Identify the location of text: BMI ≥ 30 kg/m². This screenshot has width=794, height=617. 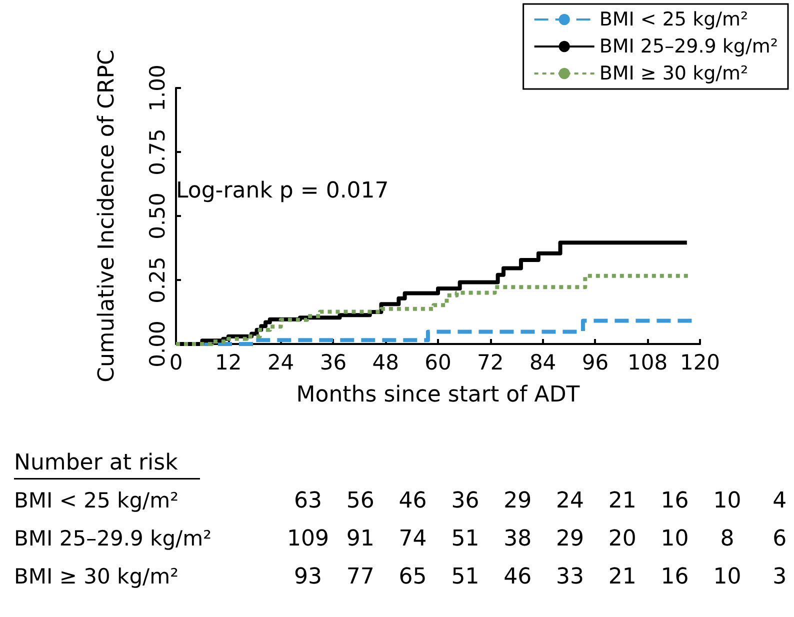
(96, 576).